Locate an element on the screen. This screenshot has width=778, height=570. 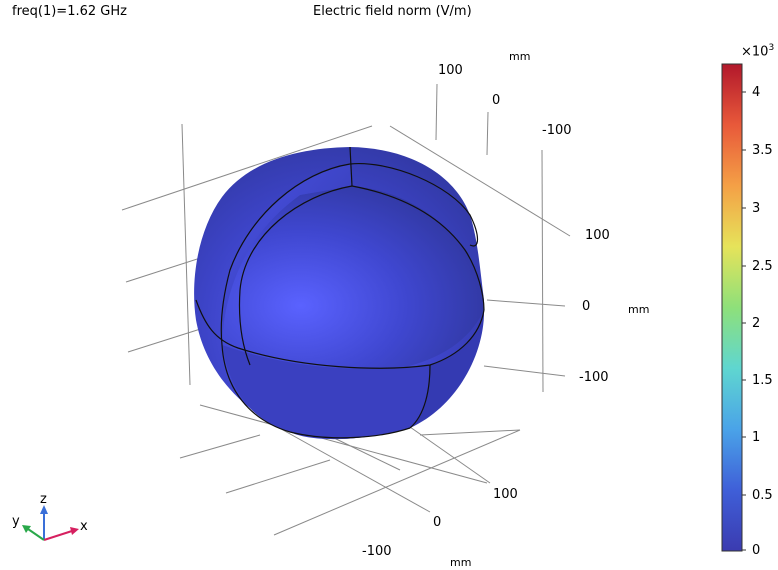
z-arrowhead is located at coordinates (44, 509).